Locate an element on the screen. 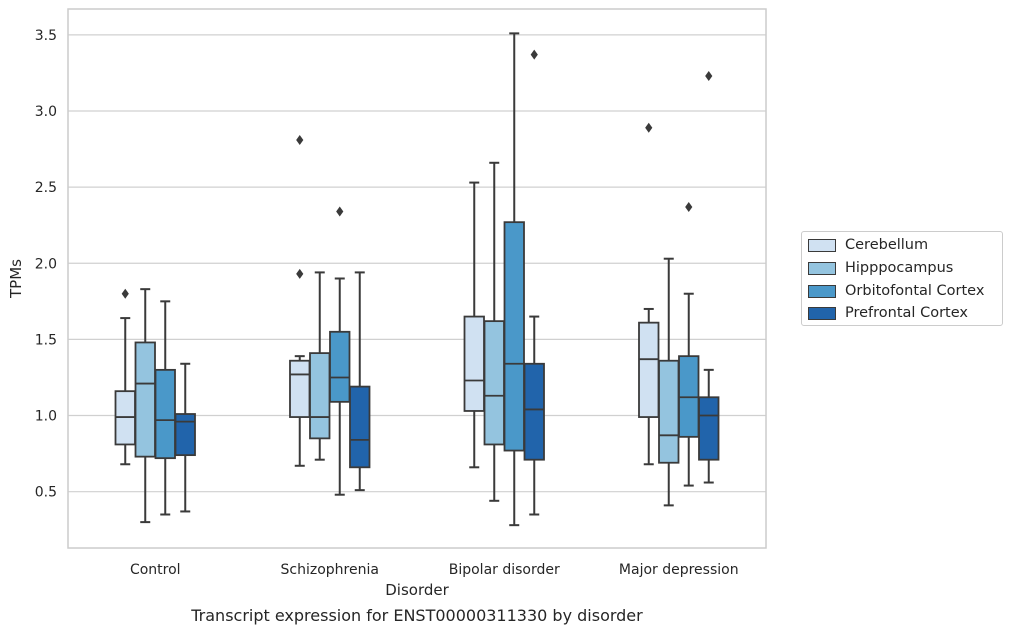 Image resolution: width=1014 pixels, height=634 pixels. y-tick-label: 0.5 is located at coordinates (46, 493).